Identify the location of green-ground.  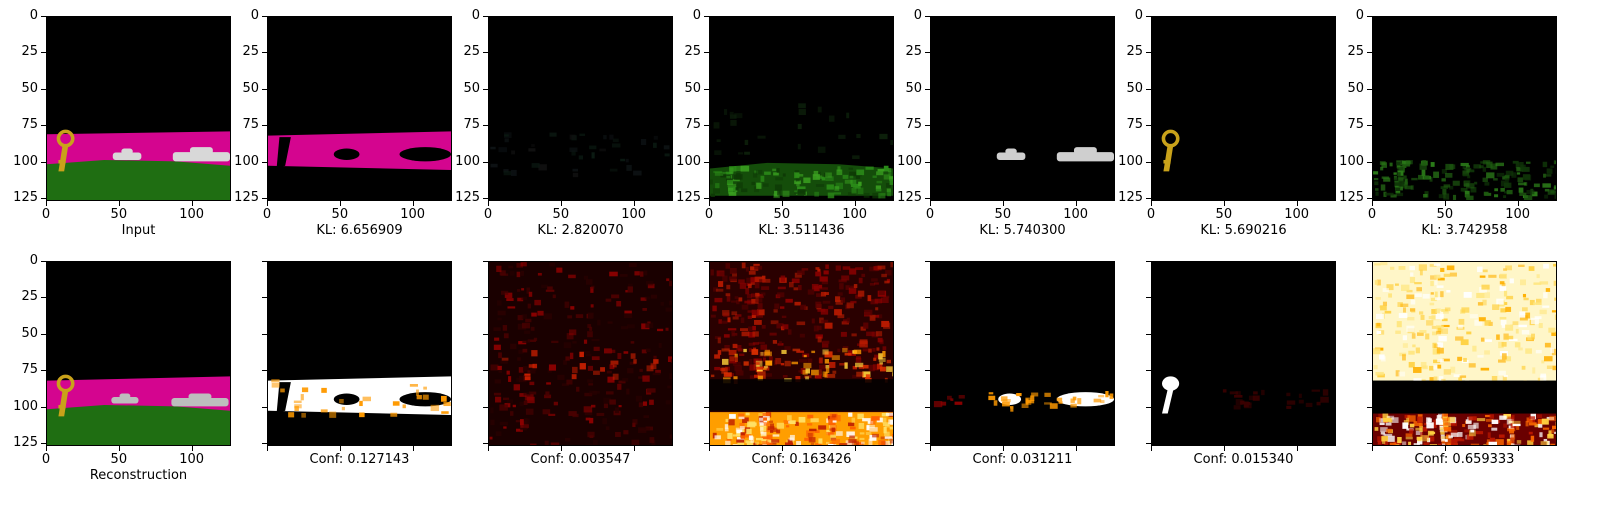
(138, 179).